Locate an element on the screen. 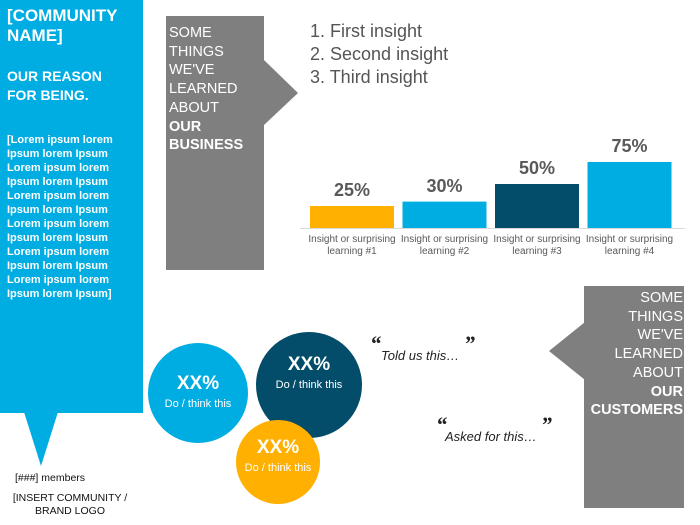 This screenshot has height=525, width=700. community-name: [COMMUNITY NAME] is located at coordinates (62, 25).